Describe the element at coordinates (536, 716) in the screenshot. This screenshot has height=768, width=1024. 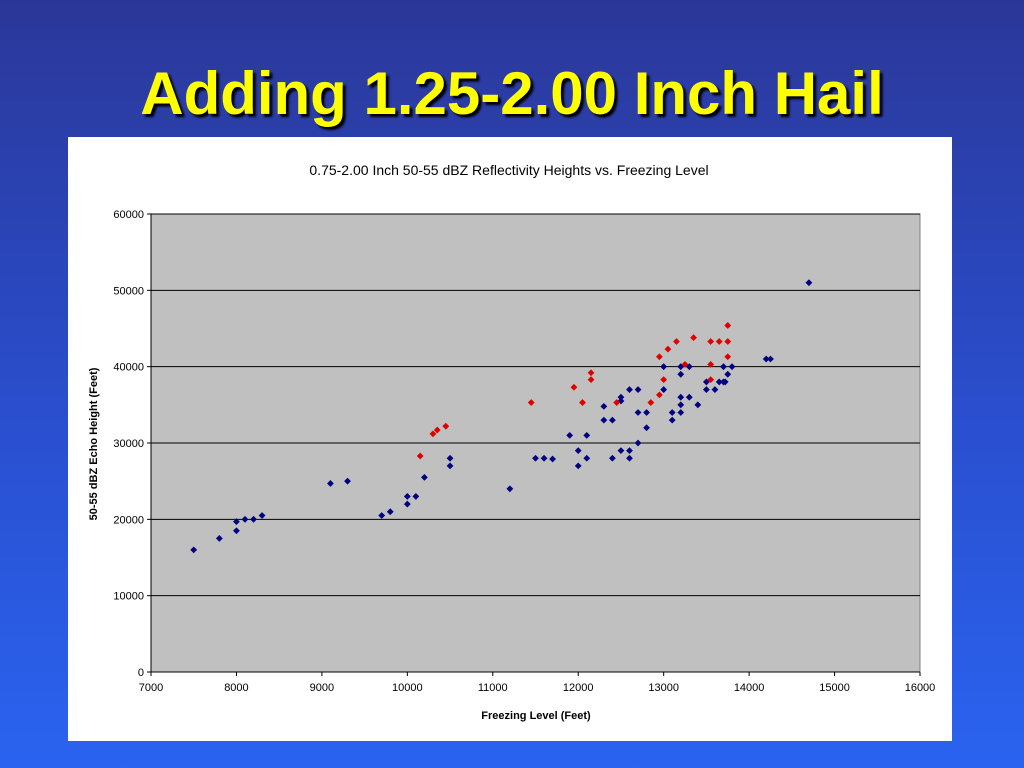
I see `x-axis-label: Freezing Level (Feet)` at that location.